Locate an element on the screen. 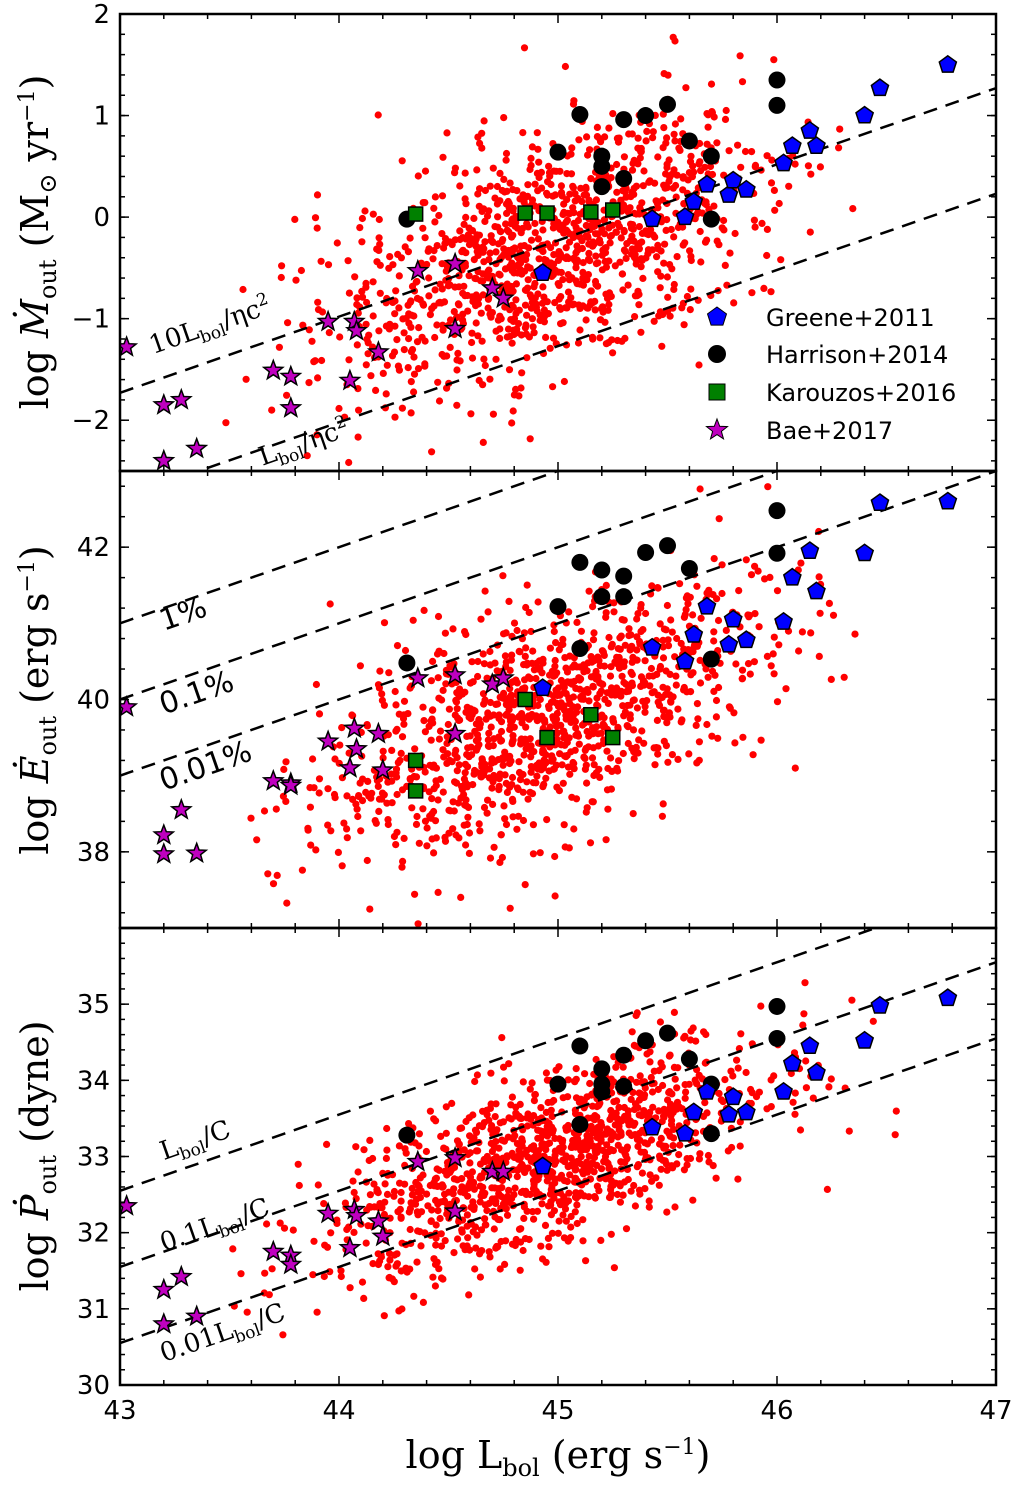  y-tick-label: 1 is located at coordinates (101, 117).